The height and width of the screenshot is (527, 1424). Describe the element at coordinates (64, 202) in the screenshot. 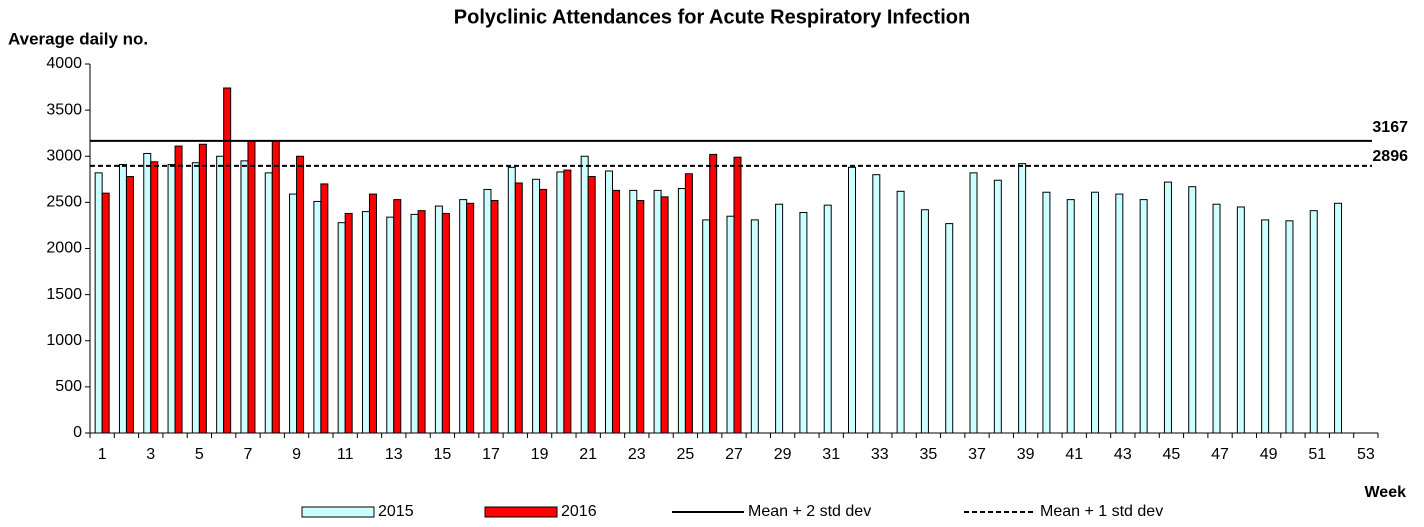

I see `y-tick-label: 2500` at that location.